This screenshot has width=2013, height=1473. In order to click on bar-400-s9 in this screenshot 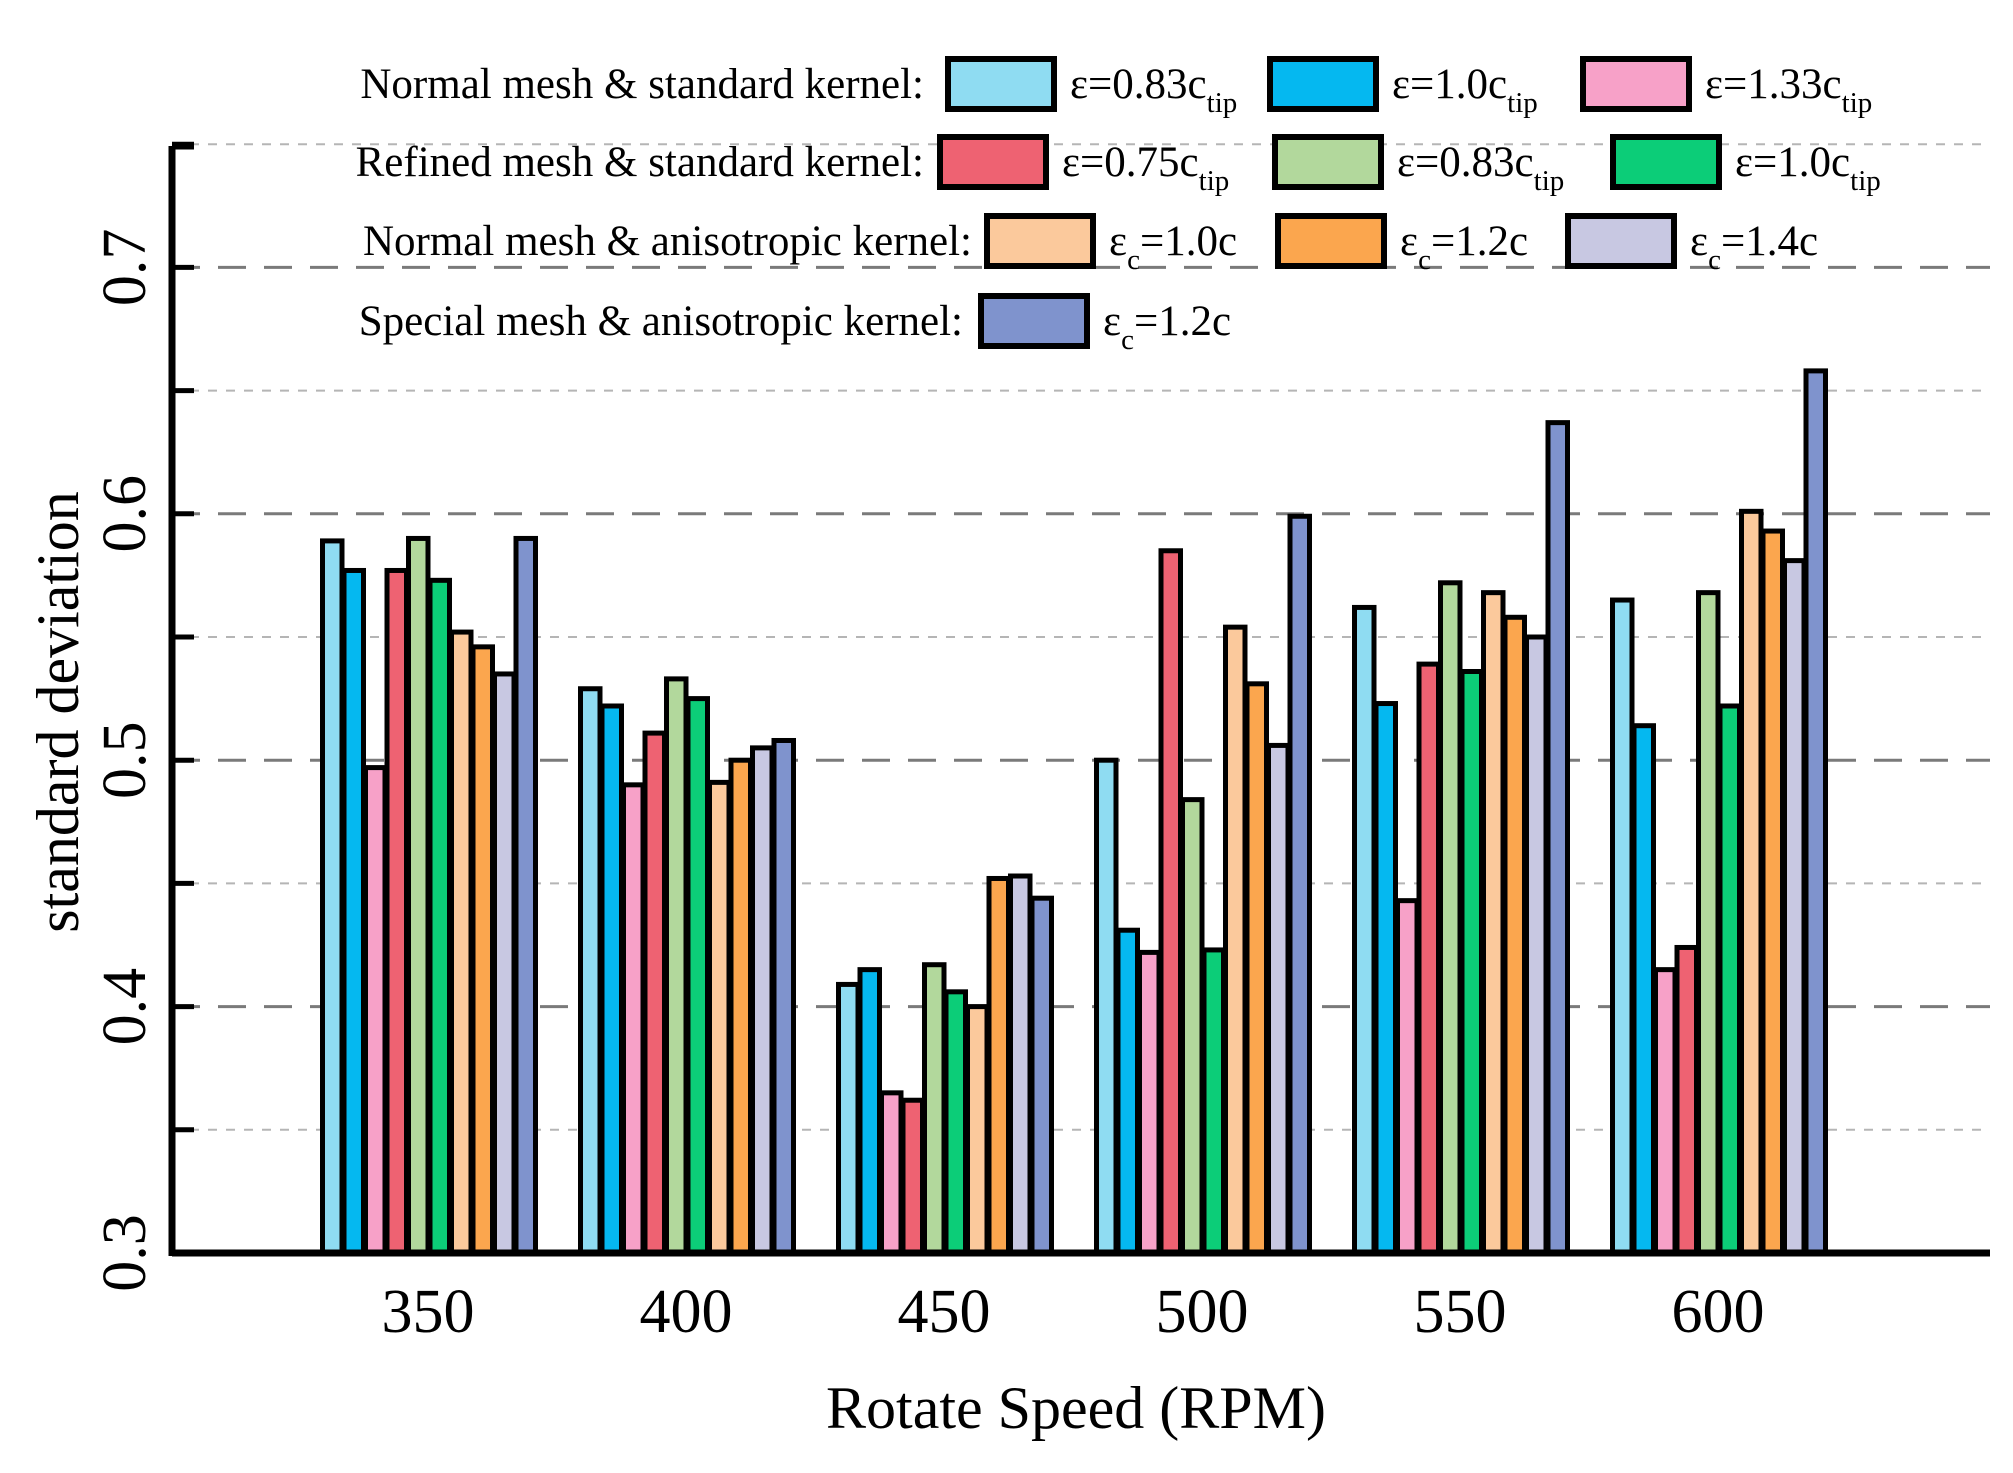, I will do `click(783, 996)`.